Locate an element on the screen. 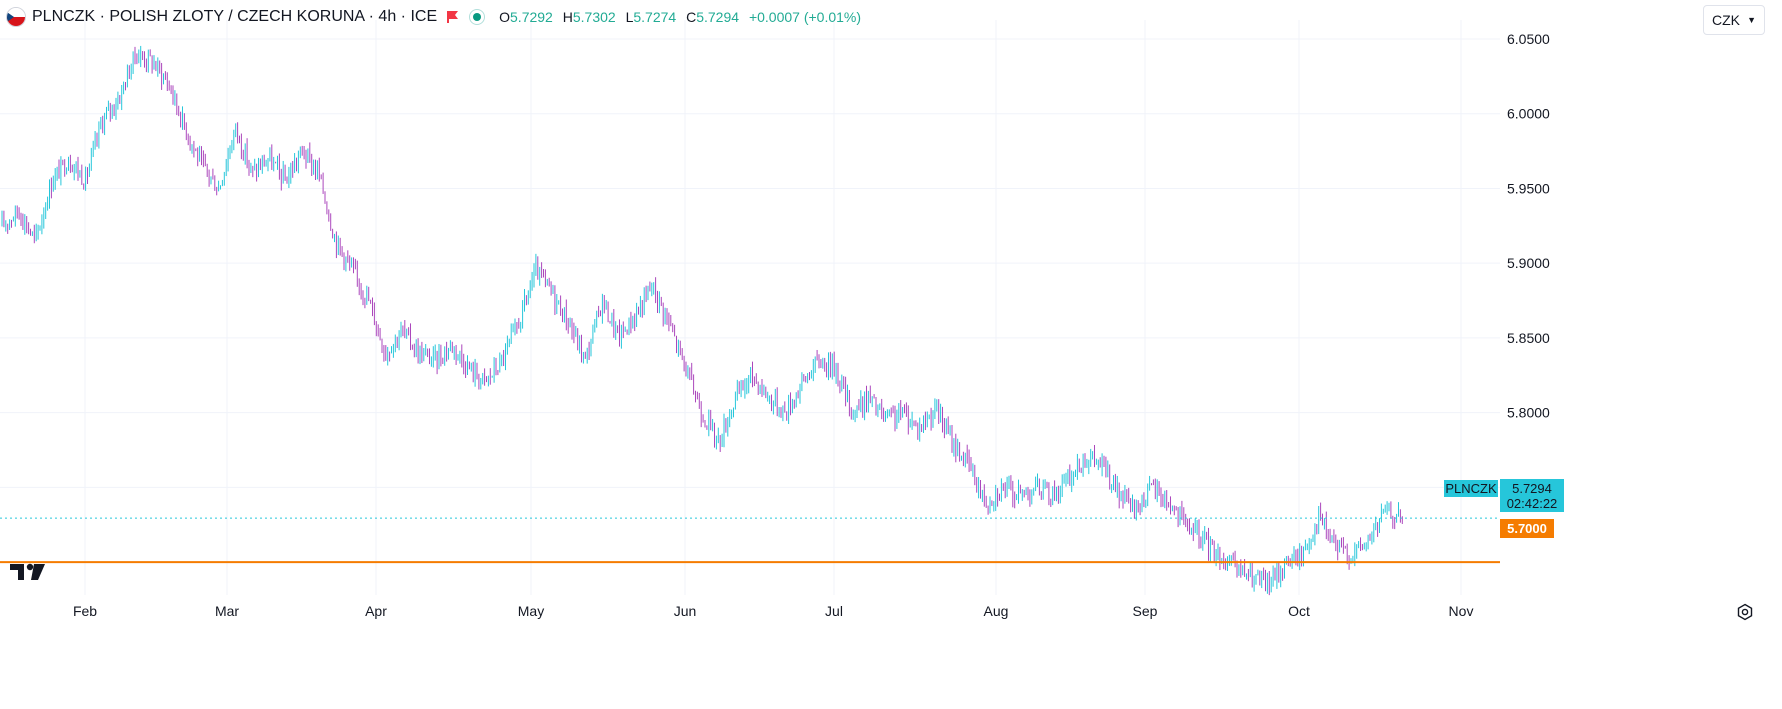  change-value: +0.0007 (+0.01%) is located at coordinates (805, 17).